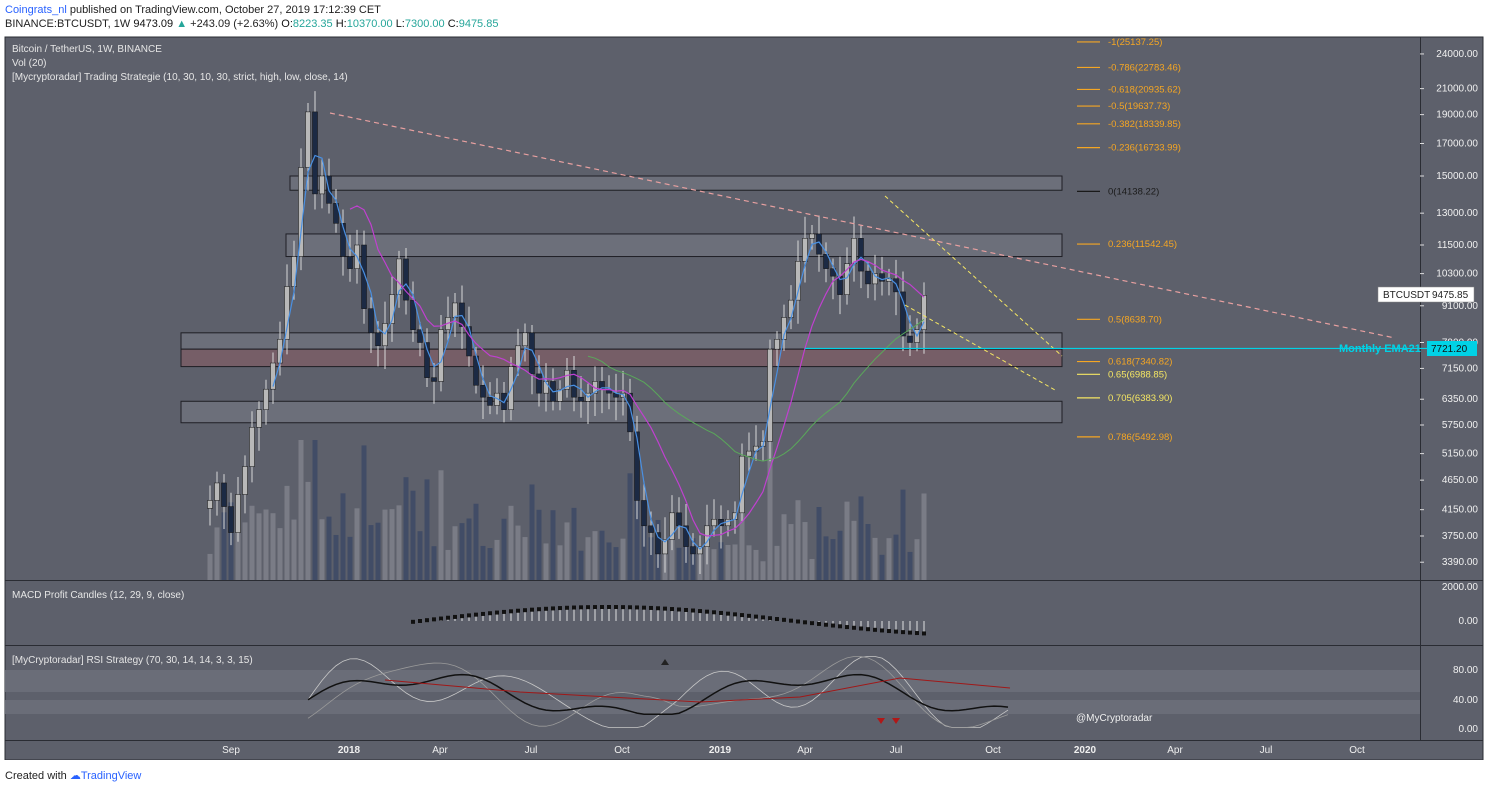 This screenshot has width=1488, height=790. Describe the element at coordinates (1140, 398) in the screenshot. I see `fib-level-label: 0.705(6383.90)` at that location.